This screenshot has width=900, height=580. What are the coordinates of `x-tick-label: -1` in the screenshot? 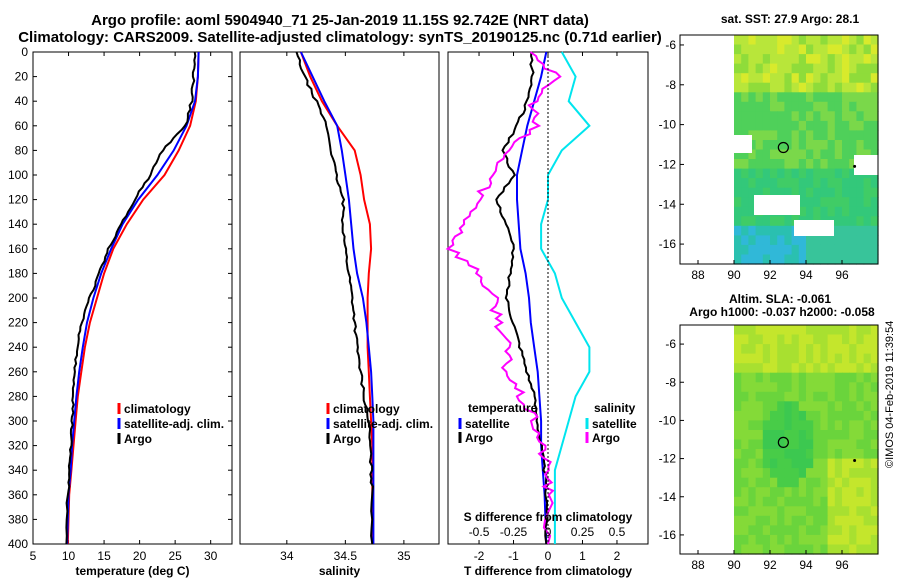 It's located at (513, 556).